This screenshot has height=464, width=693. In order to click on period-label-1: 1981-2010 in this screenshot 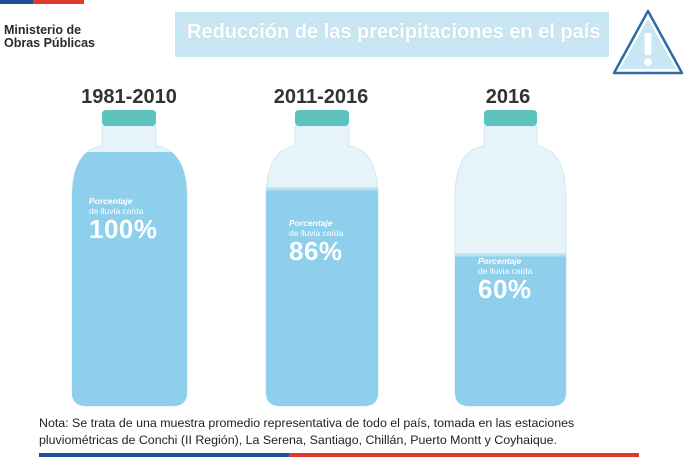, I will do `click(129, 97)`.